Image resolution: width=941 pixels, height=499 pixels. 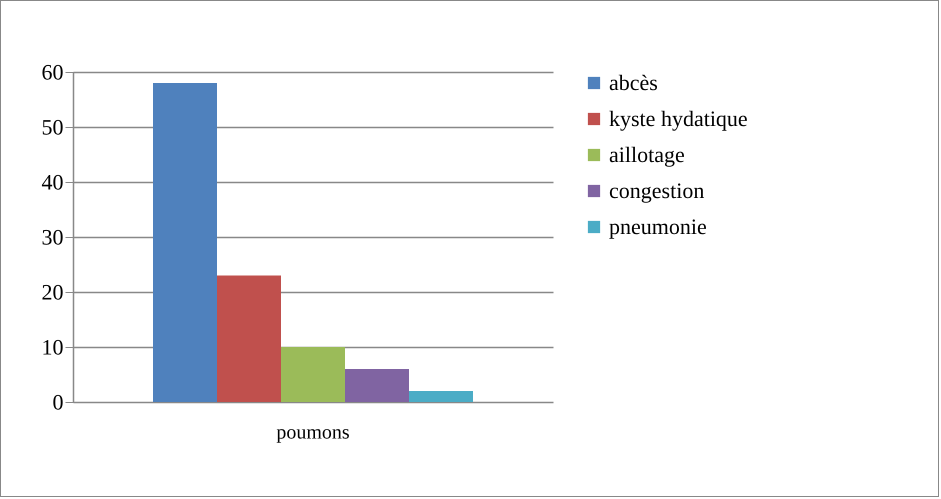 What do you see at coordinates (53, 72) in the screenshot?
I see `y-tick-label: 60` at bounding box center [53, 72].